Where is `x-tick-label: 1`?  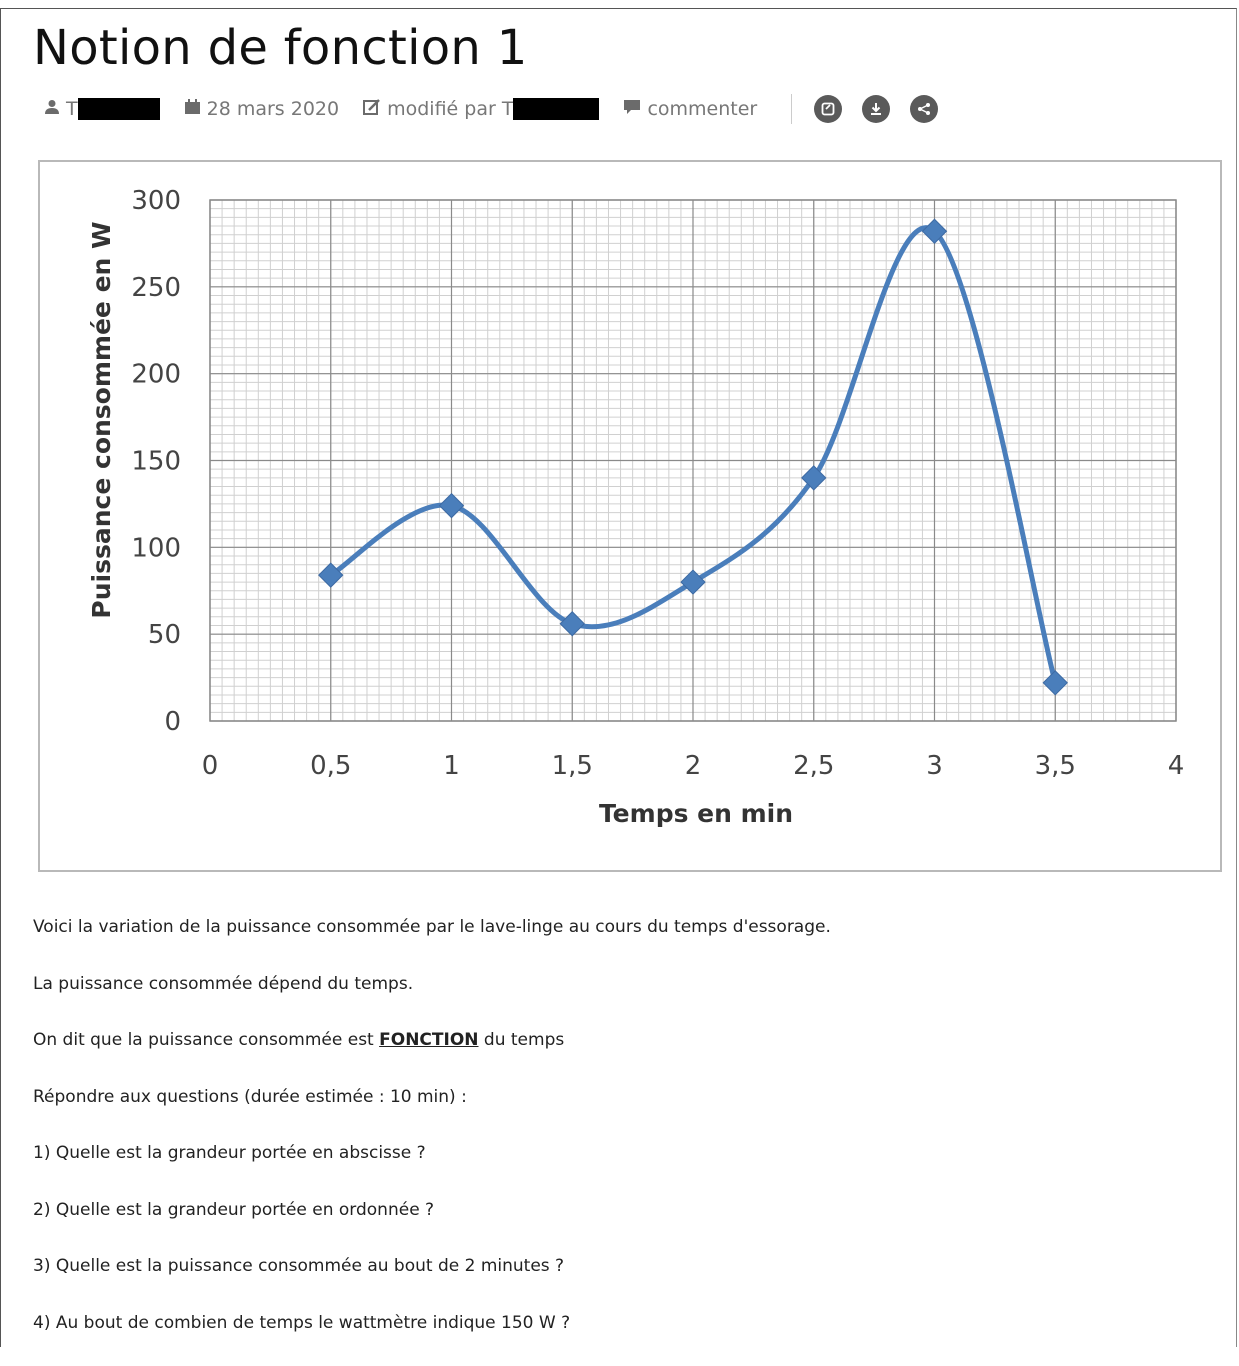 x-tick-label: 1 is located at coordinates (451, 766).